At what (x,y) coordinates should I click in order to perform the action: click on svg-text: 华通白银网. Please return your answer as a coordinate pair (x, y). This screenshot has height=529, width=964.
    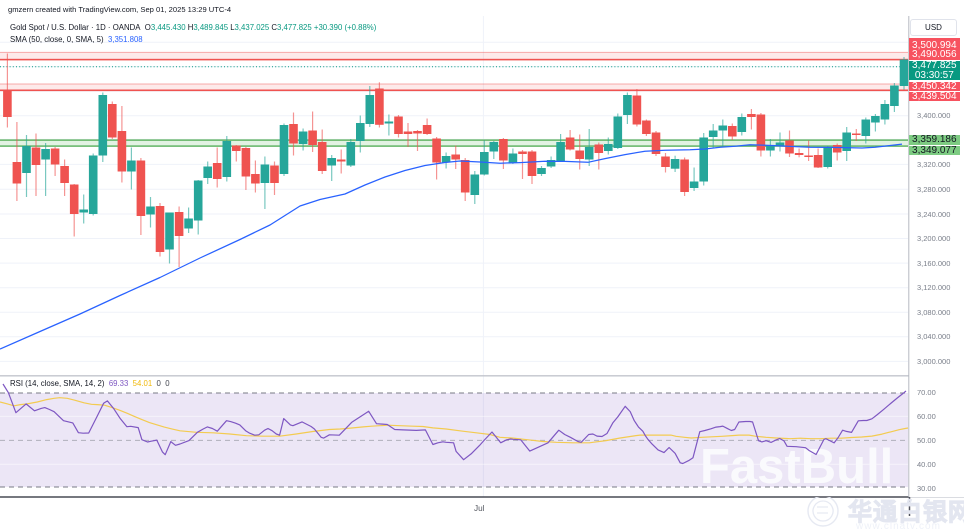
    Looking at the image, I should click on (906, 512).